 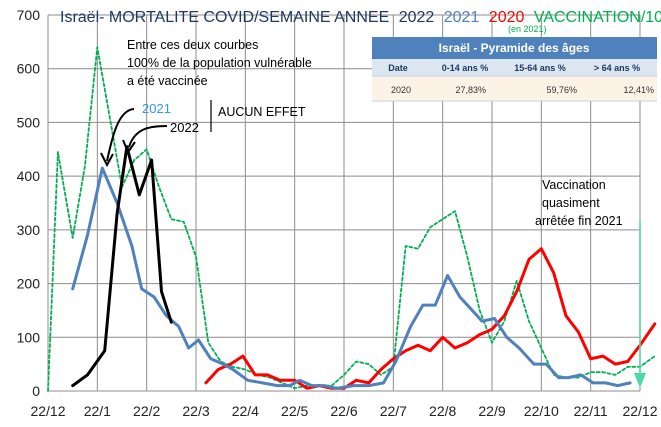 I want to click on pyramid-col-0-14: 0-14 ans %, so click(x=465, y=68).